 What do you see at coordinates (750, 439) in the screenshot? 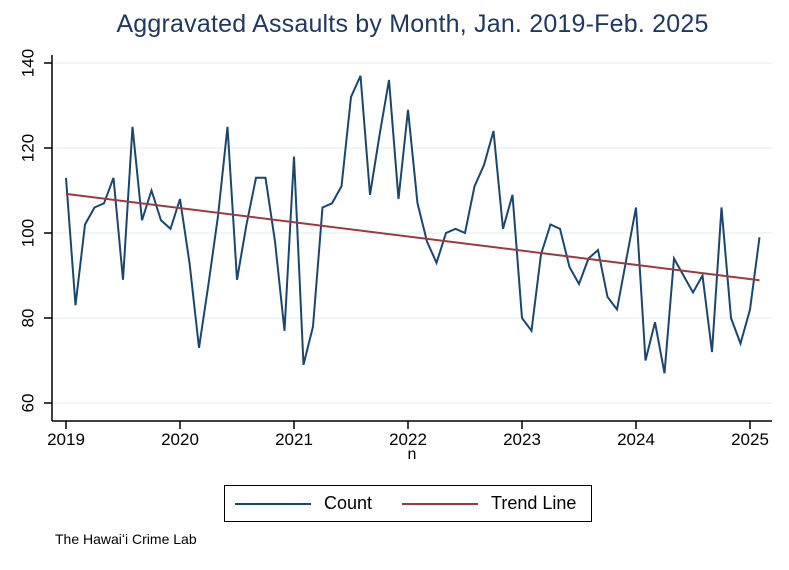
I see `x-tick-label: 2025` at bounding box center [750, 439].